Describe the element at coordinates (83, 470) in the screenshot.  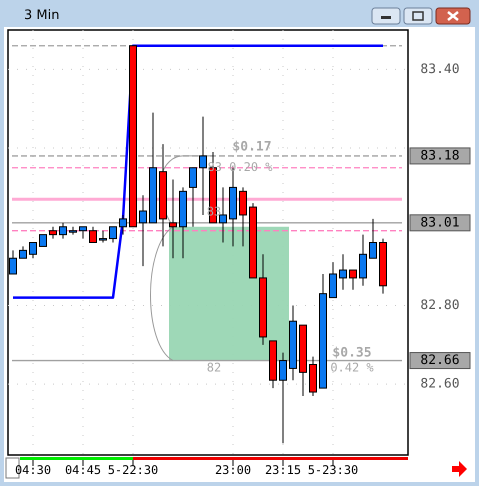
I see `x-tick-label: 04:45` at that location.